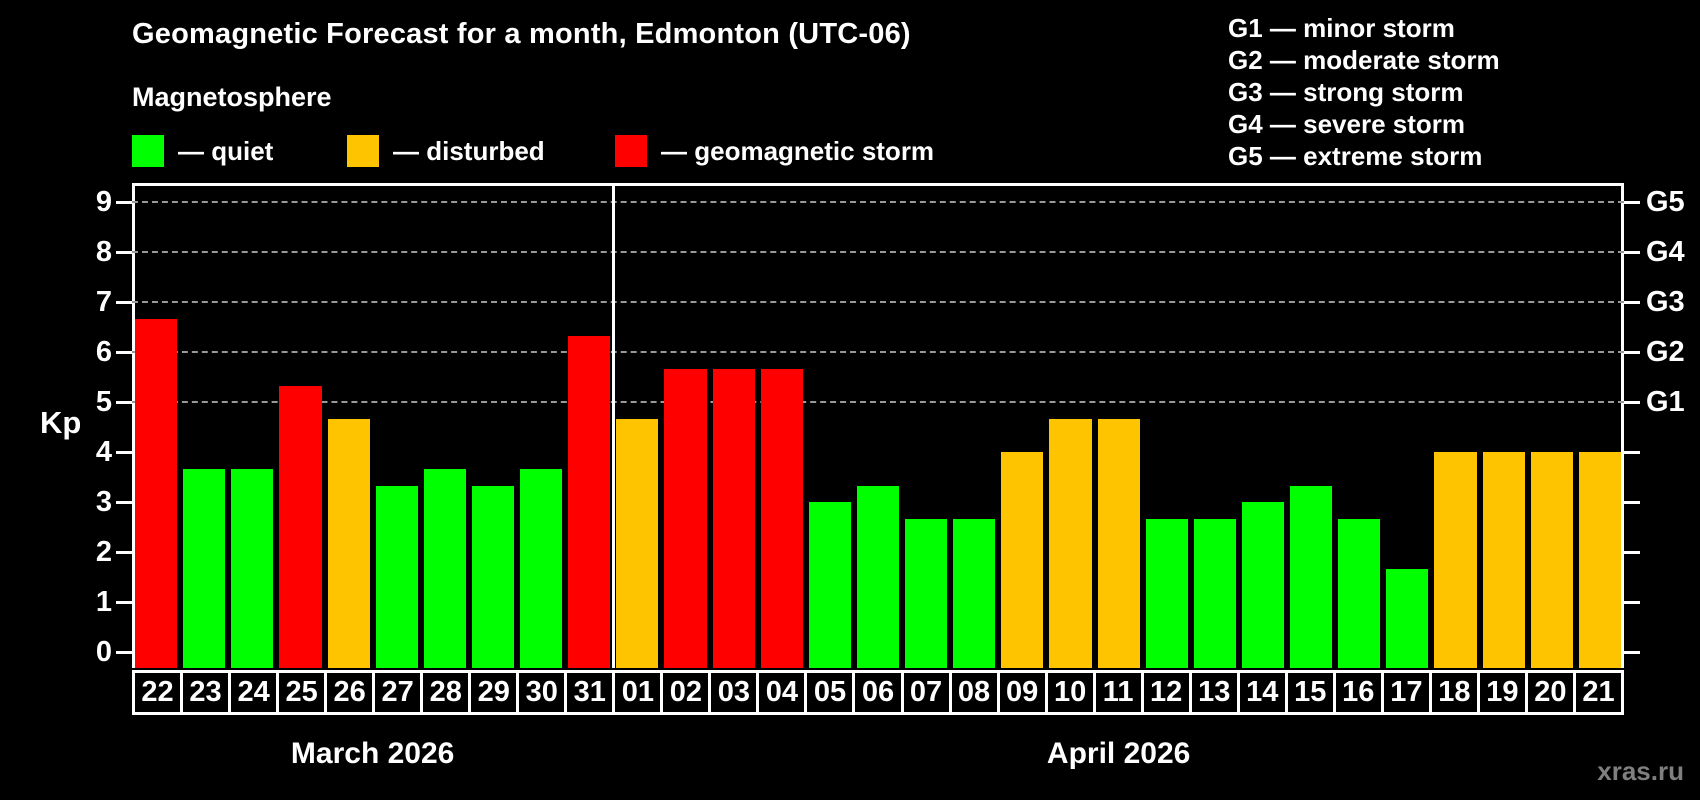  I want to click on gridline-kp5, so click(878, 402).